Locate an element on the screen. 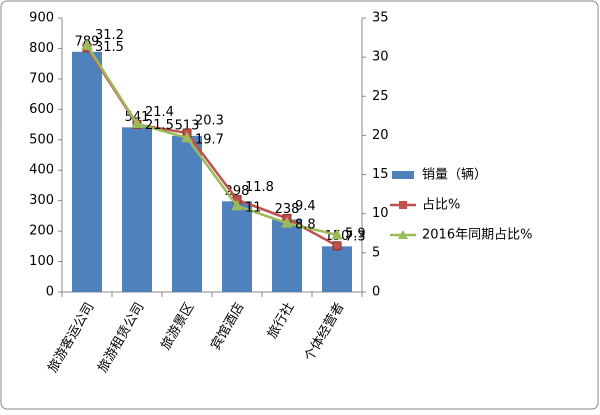 Image resolution: width=600 pixels, height=415 pixels. y2-tick-label: 0 is located at coordinates (376, 292).